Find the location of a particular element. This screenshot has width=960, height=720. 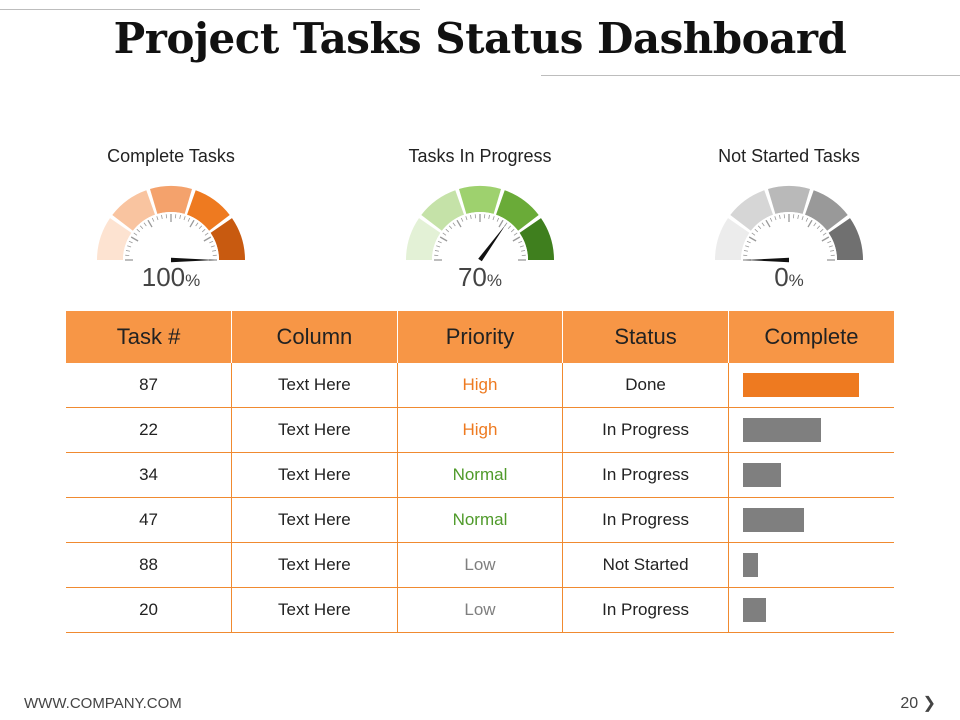

gauge-value: 0% is located at coordinates (789, 277).